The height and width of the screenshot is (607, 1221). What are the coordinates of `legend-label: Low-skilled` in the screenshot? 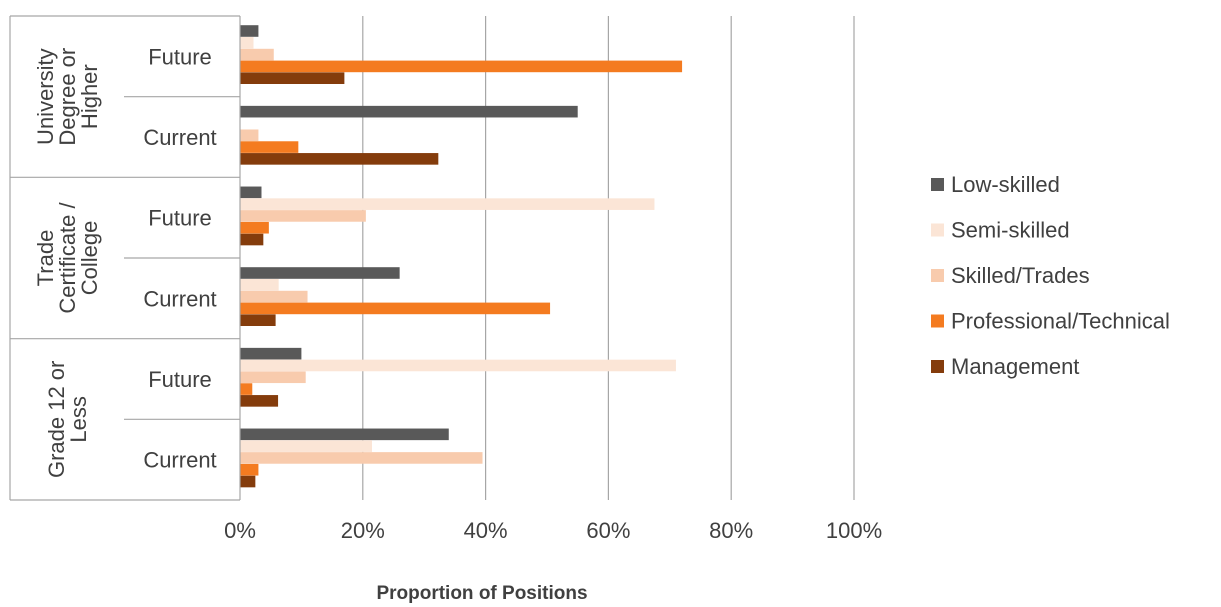 It's located at (1005, 184).